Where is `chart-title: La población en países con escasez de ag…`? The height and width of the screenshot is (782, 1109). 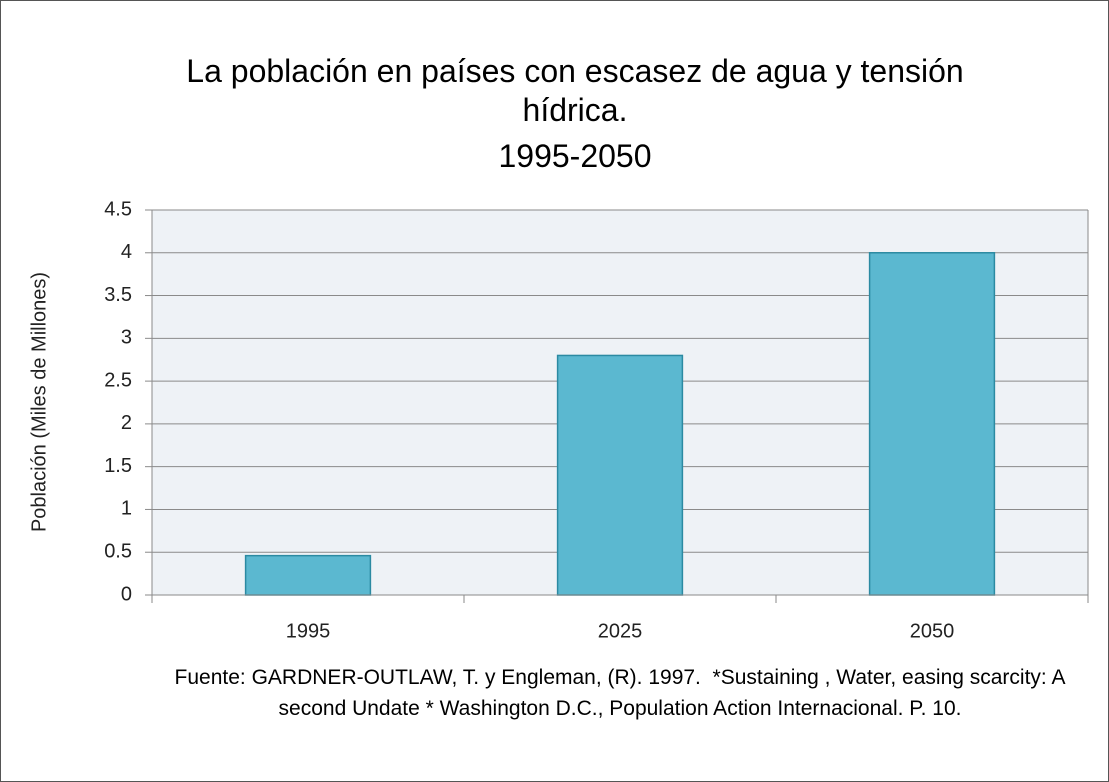 chart-title: La población en países con escasez de ag… is located at coordinates (575, 90).